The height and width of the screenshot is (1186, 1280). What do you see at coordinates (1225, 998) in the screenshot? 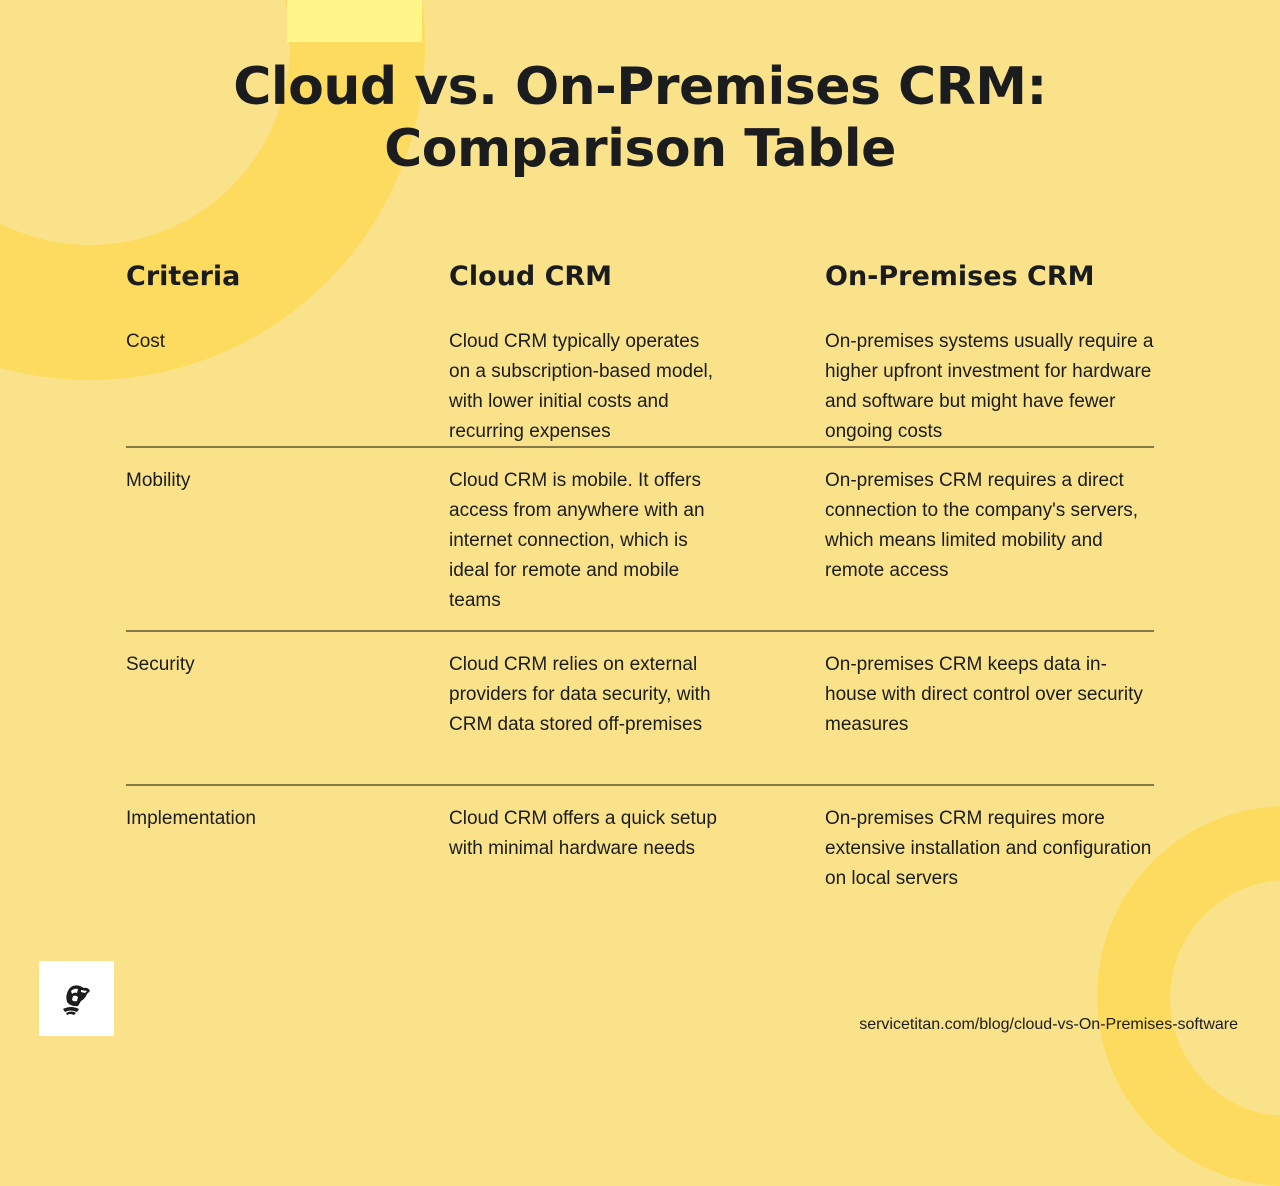
I see `decorative-ring-bottom-right-inner` at bounding box center [1225, 998].